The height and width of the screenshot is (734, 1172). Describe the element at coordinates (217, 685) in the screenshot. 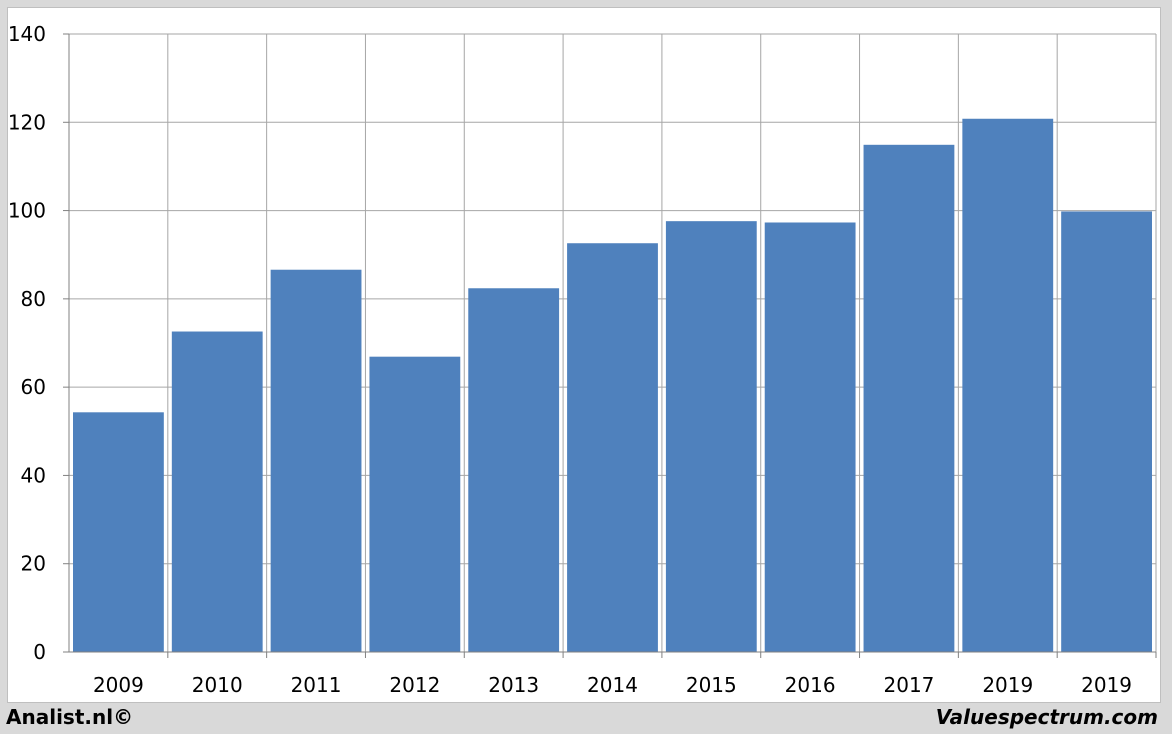

I see `x-tick-label: 2010` at that location.